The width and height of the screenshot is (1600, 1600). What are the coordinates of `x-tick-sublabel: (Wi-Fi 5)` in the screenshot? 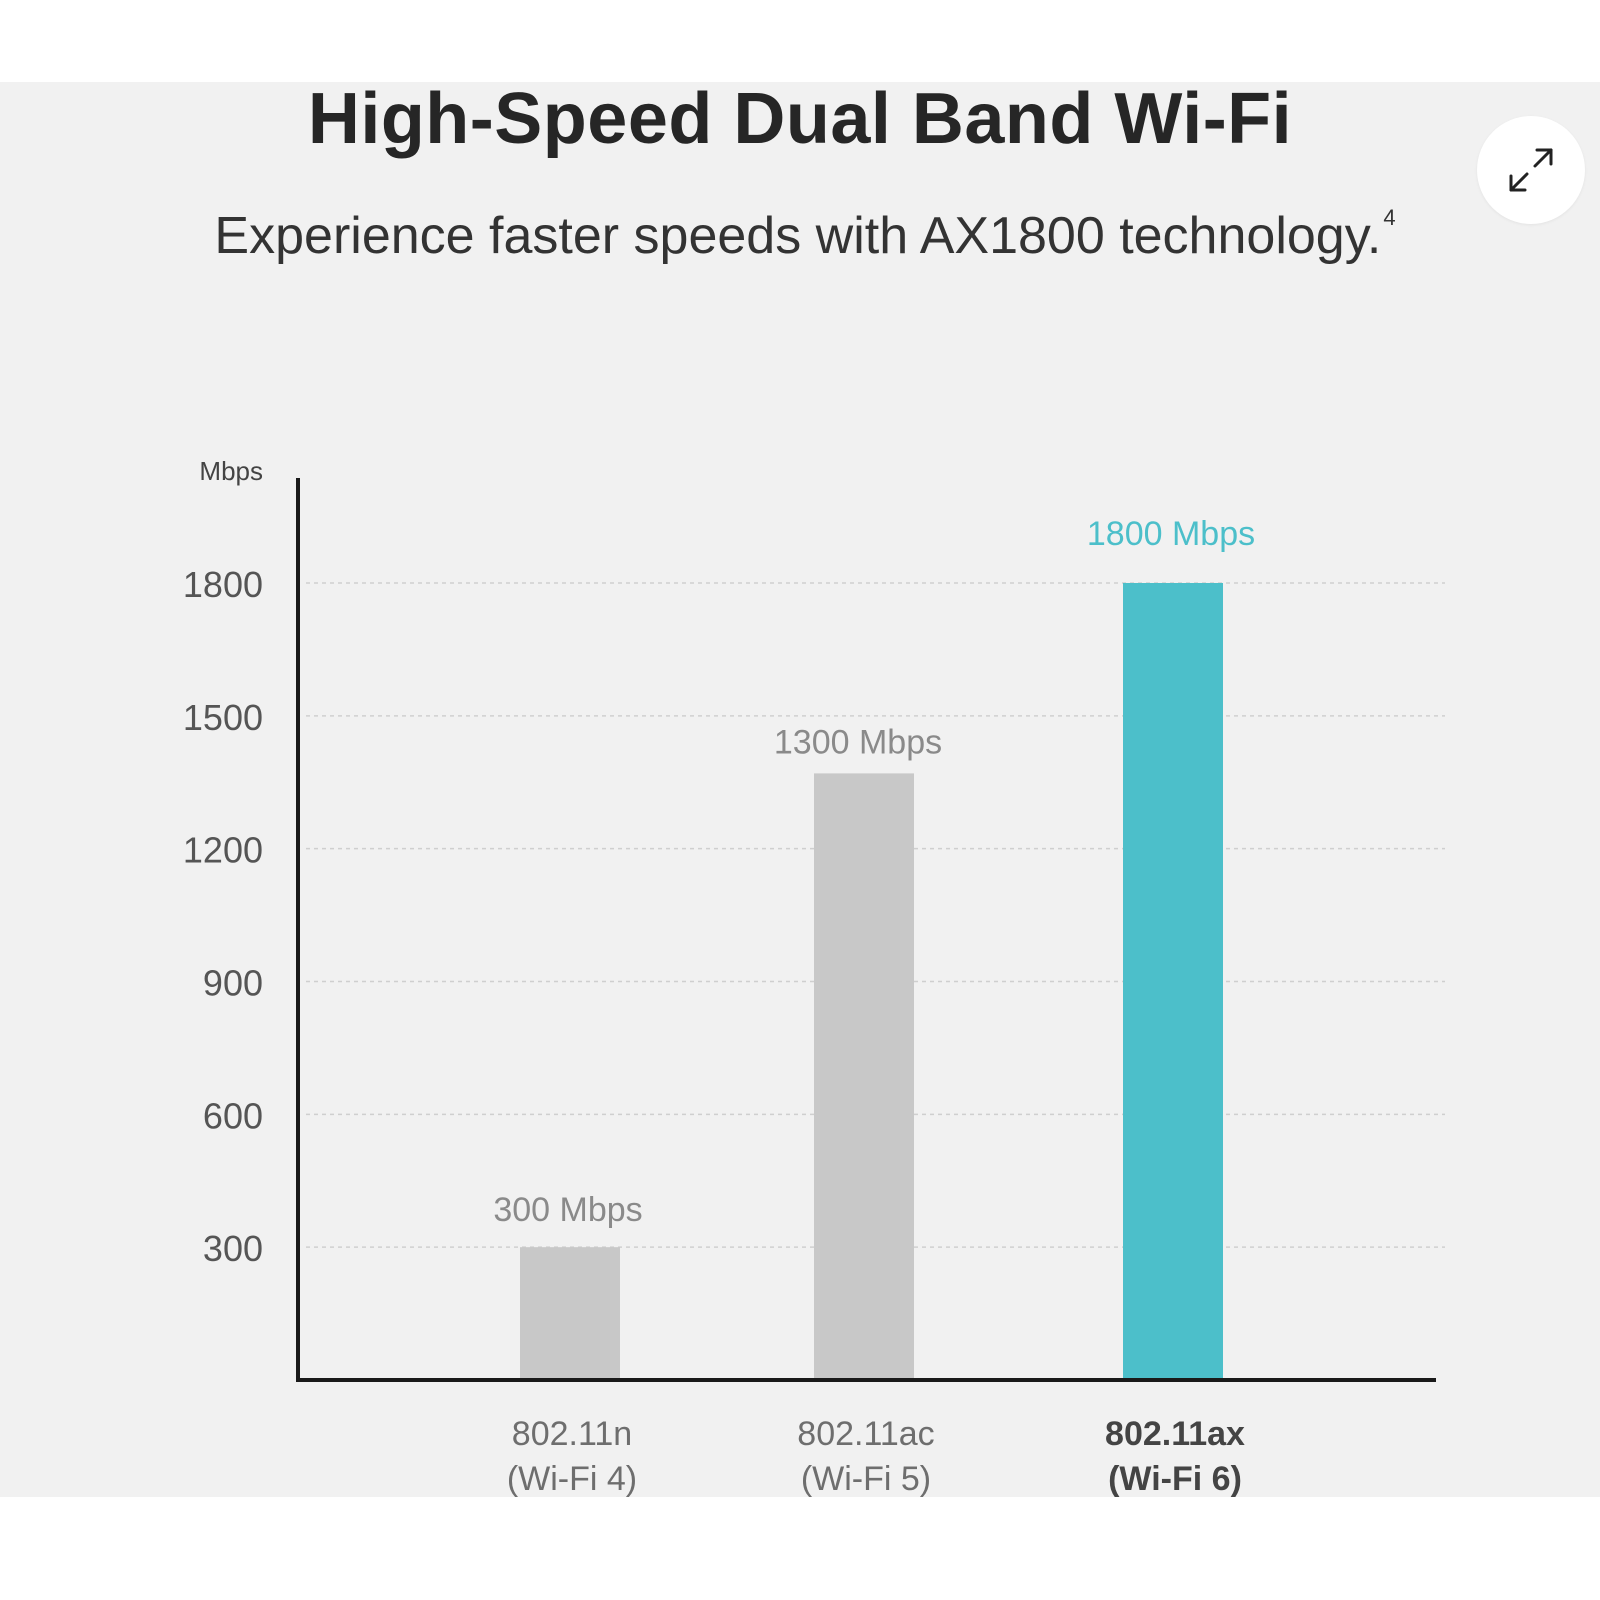 It's located at (866, 1479).